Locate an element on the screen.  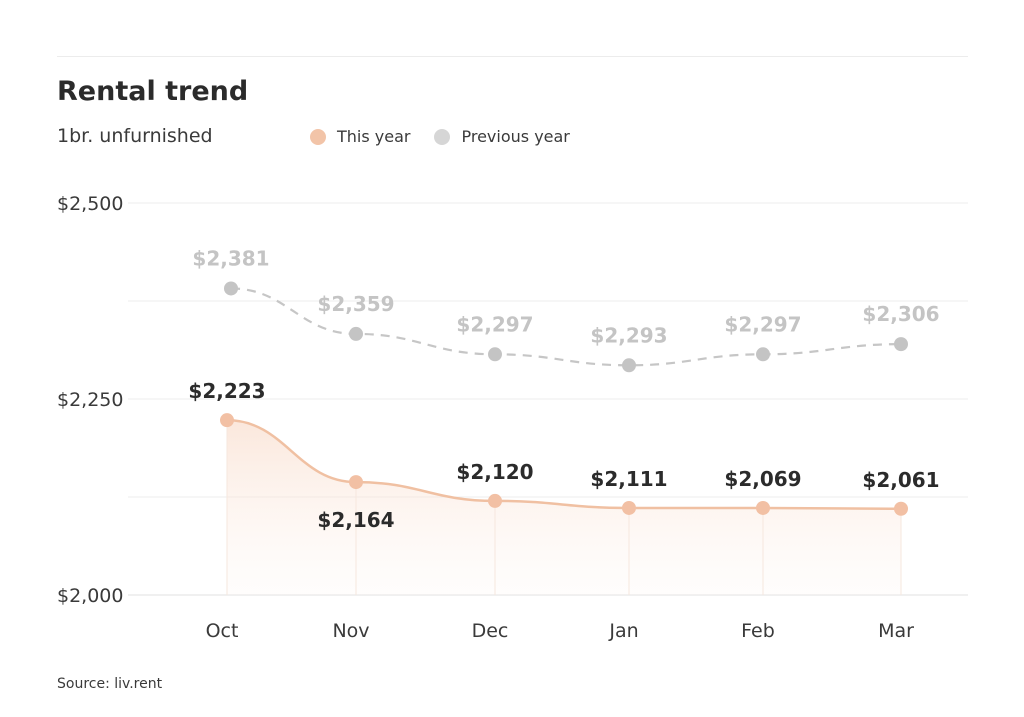
top-divider is located at coordinates (512, 56).